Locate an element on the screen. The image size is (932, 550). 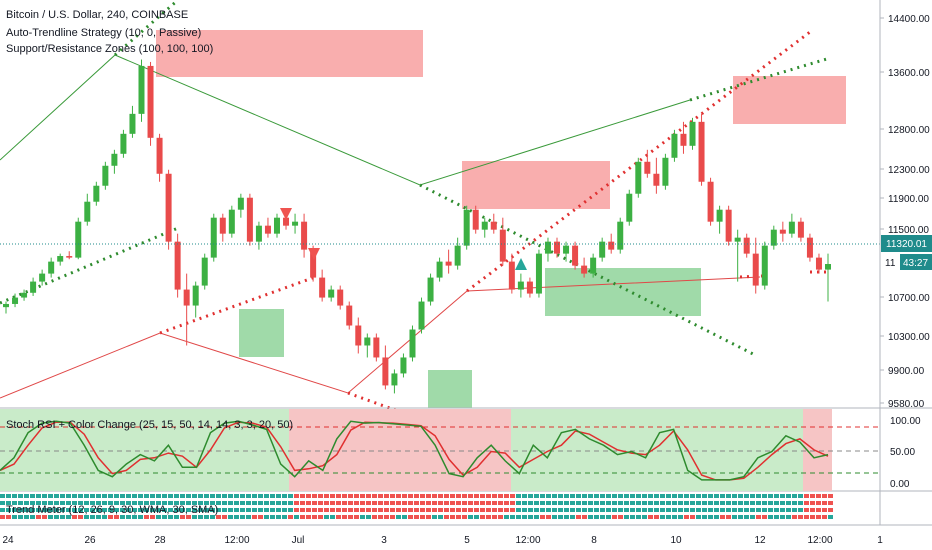
time-axis: 24 26 28 12:00 Jul 3 5 12:00 8 10 12 12:00 1 is located at coordinates (442, 540).